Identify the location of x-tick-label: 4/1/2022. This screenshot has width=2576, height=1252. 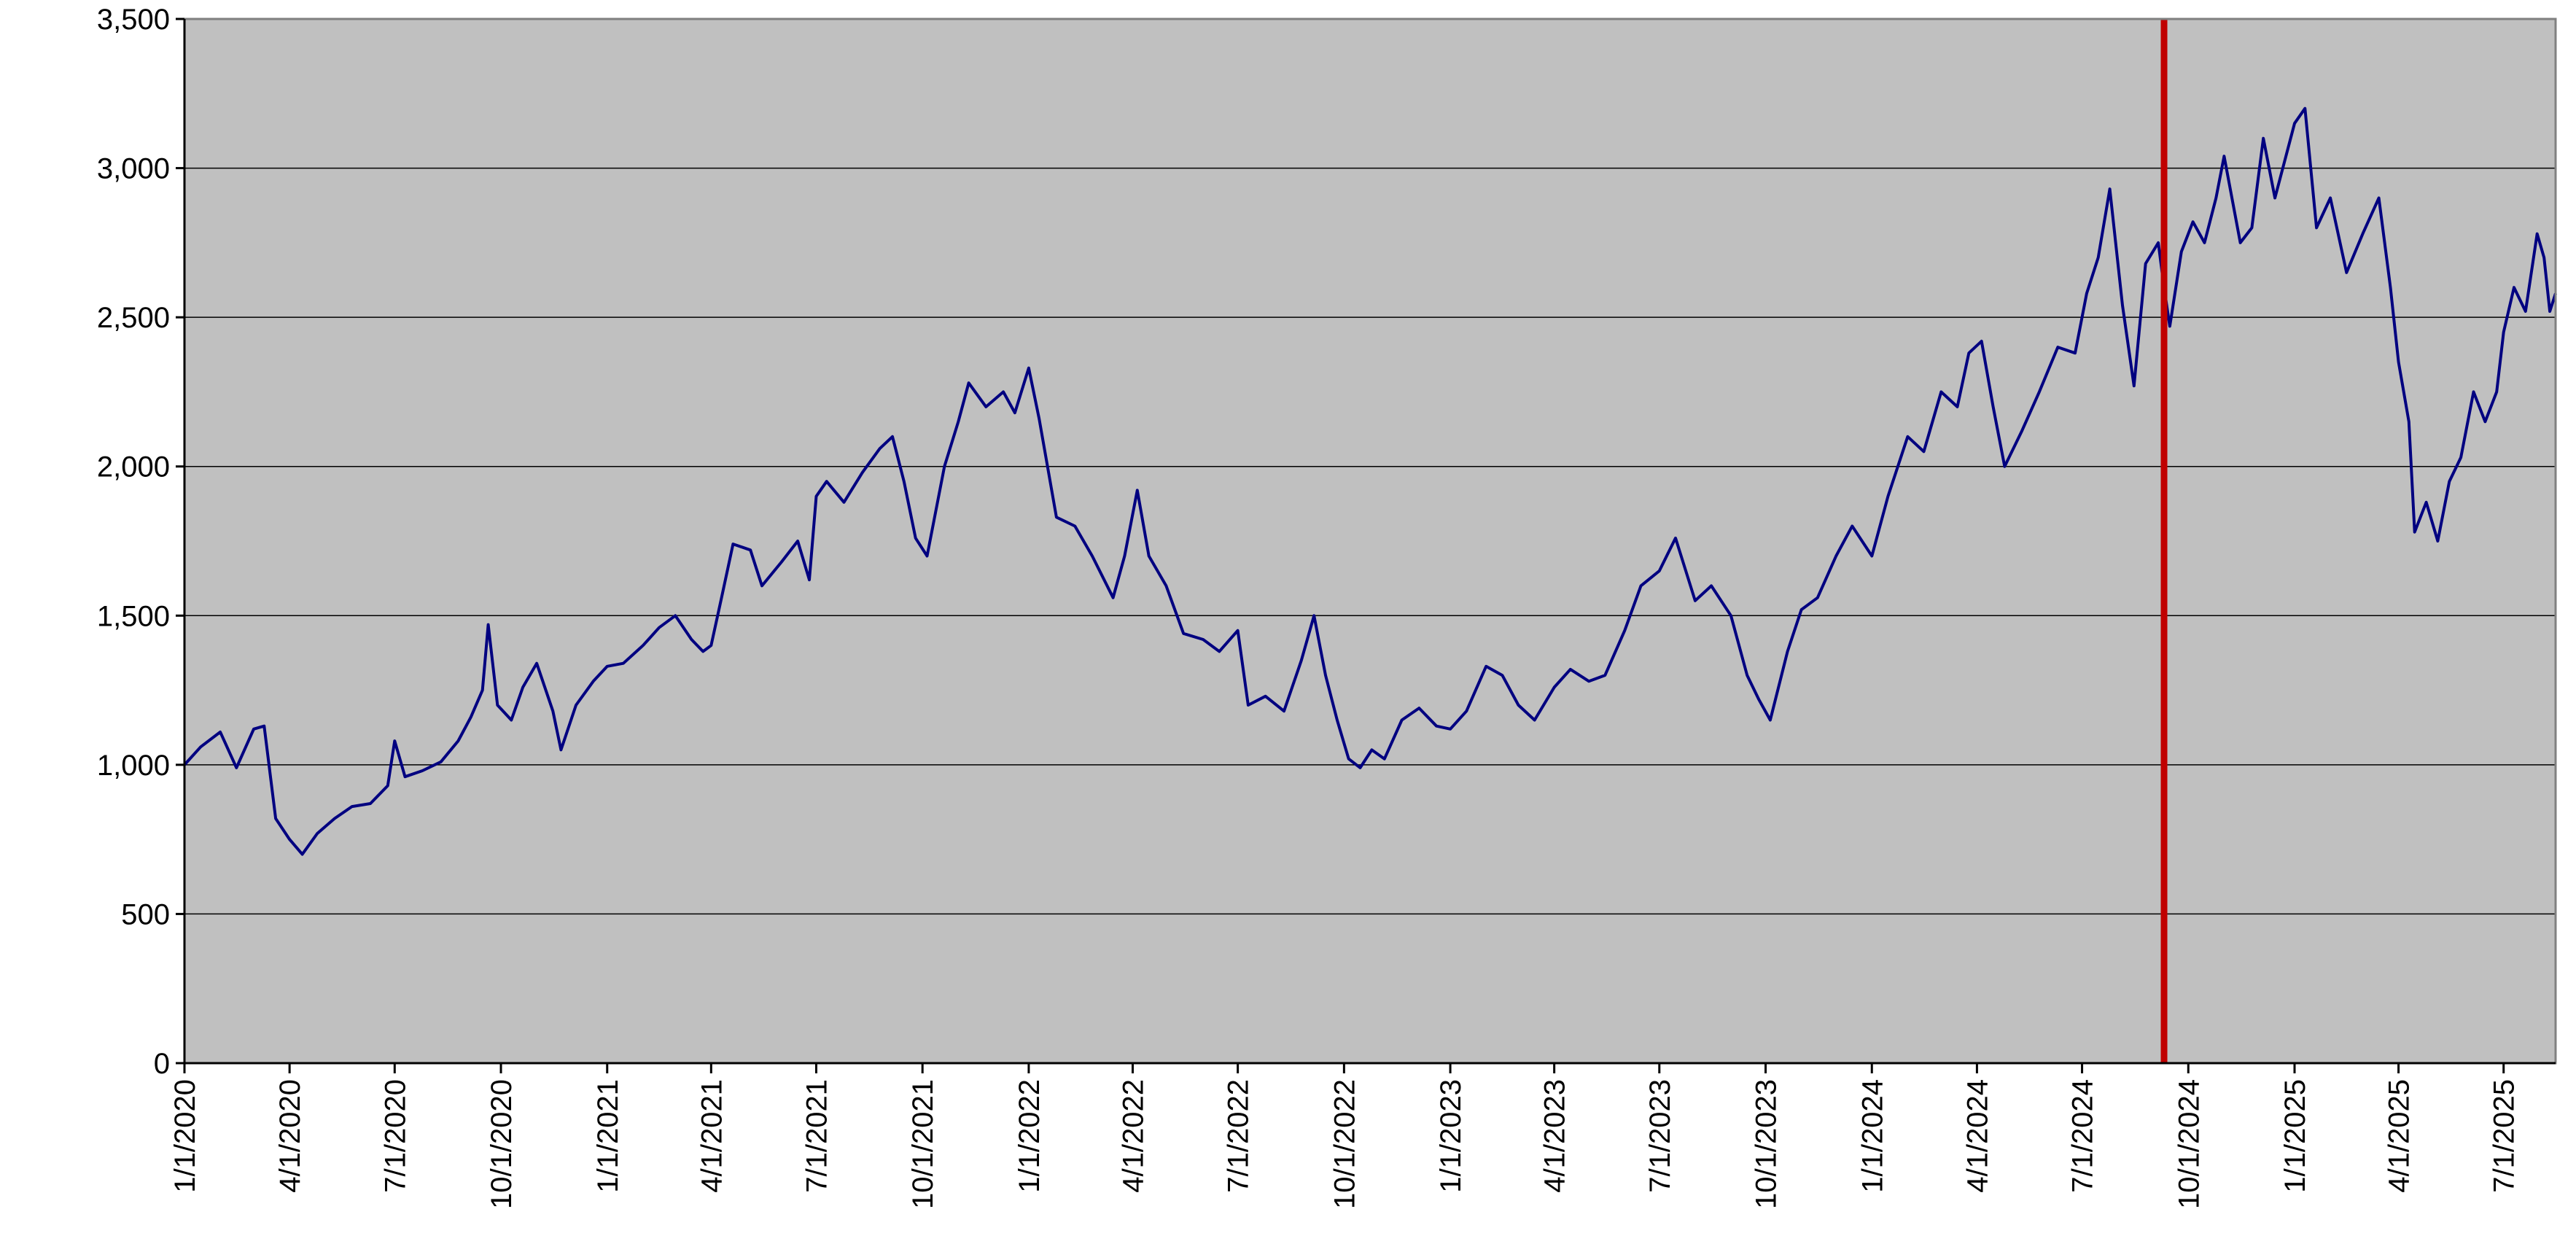
(1133, 1136).